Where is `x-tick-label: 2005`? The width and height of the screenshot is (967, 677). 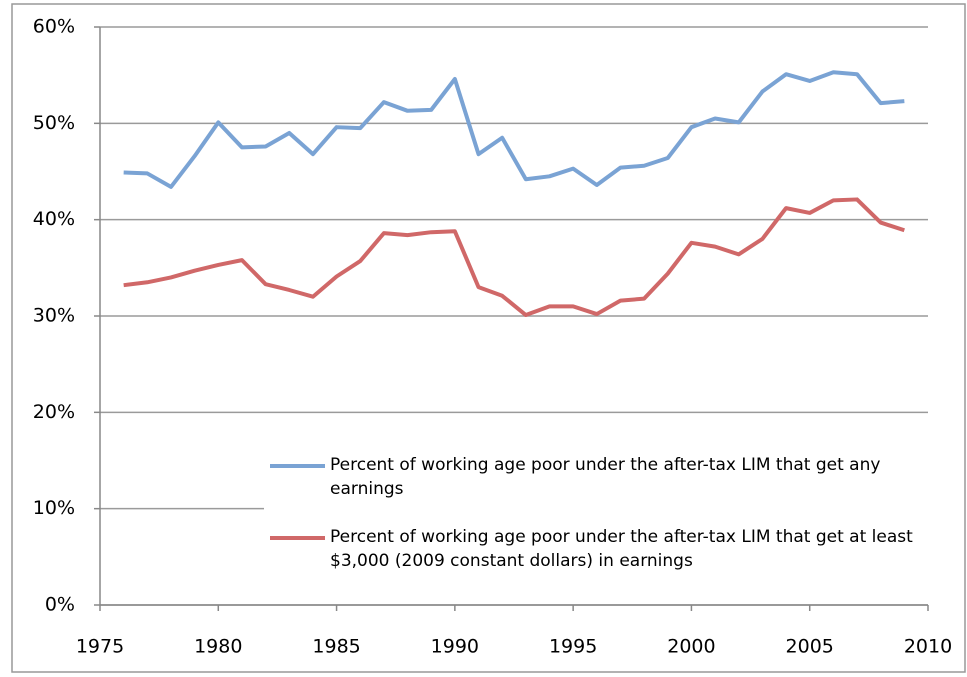
x-tick-label: 2005 is located at coordinates (810, 647).